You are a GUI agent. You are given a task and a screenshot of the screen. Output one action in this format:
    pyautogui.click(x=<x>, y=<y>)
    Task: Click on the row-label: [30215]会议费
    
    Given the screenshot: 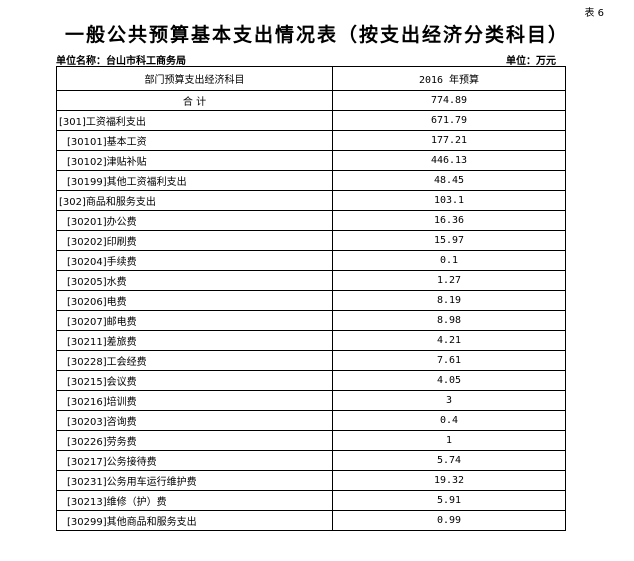 What is the action you would take?
    pyautogui.click(x=194, y=380)
    